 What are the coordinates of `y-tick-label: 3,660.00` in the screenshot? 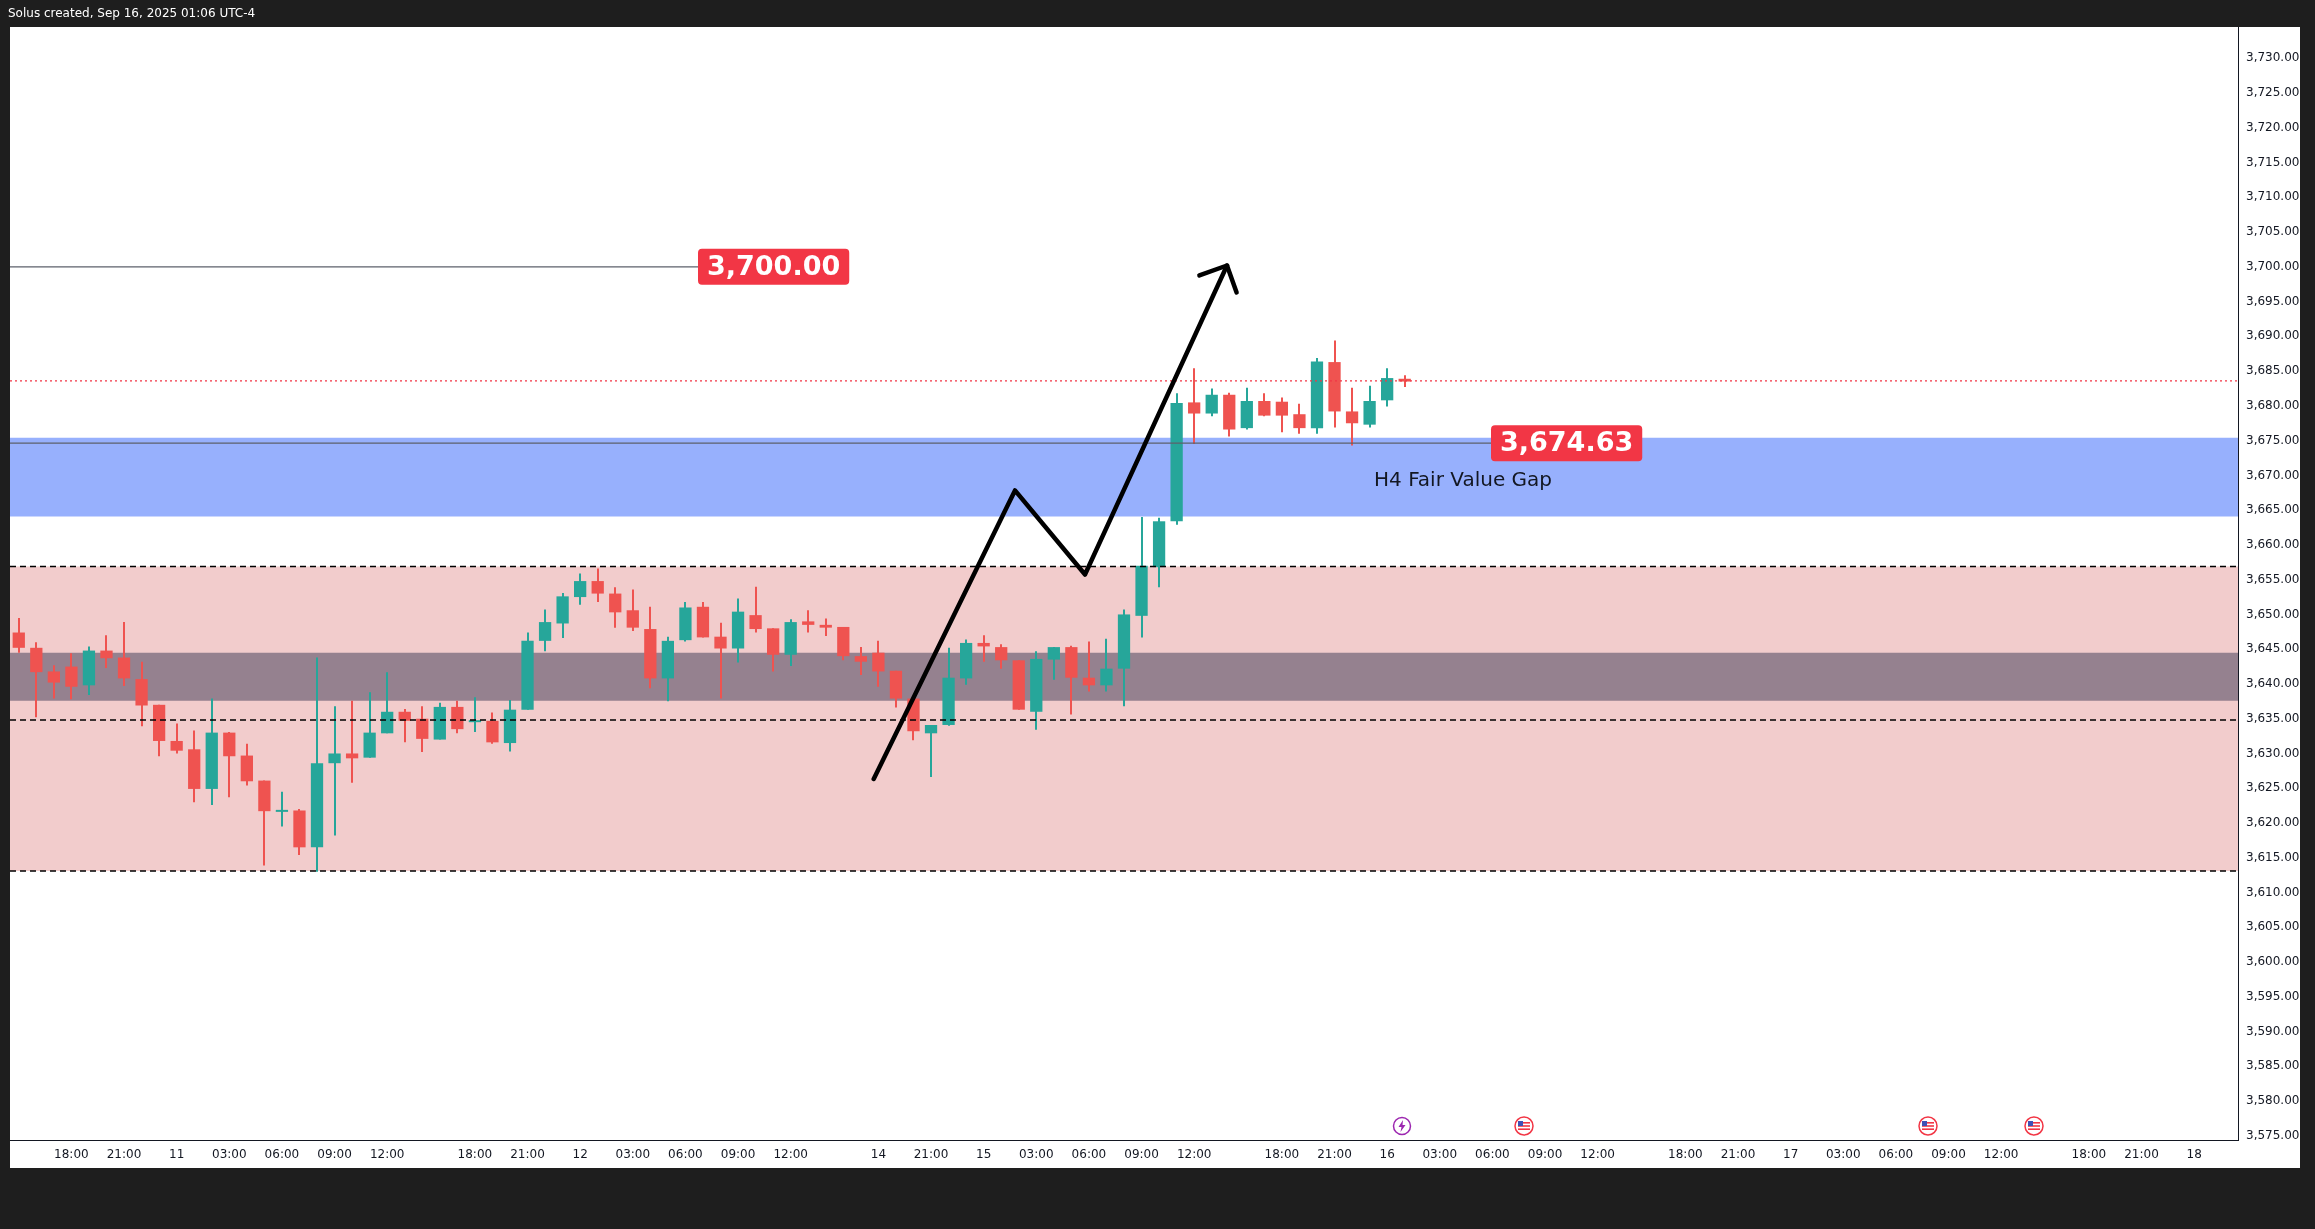 It's located at (2273, 544).